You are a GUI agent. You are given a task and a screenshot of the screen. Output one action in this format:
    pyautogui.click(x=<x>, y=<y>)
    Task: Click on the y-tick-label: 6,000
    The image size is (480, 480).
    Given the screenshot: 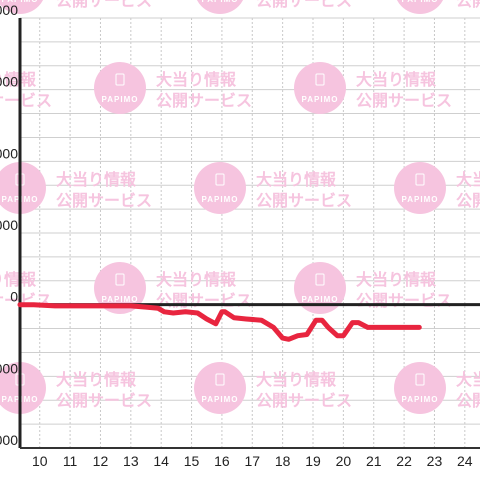 What is the action you would take?
    pyautogui.click(x=9, y=153)
    